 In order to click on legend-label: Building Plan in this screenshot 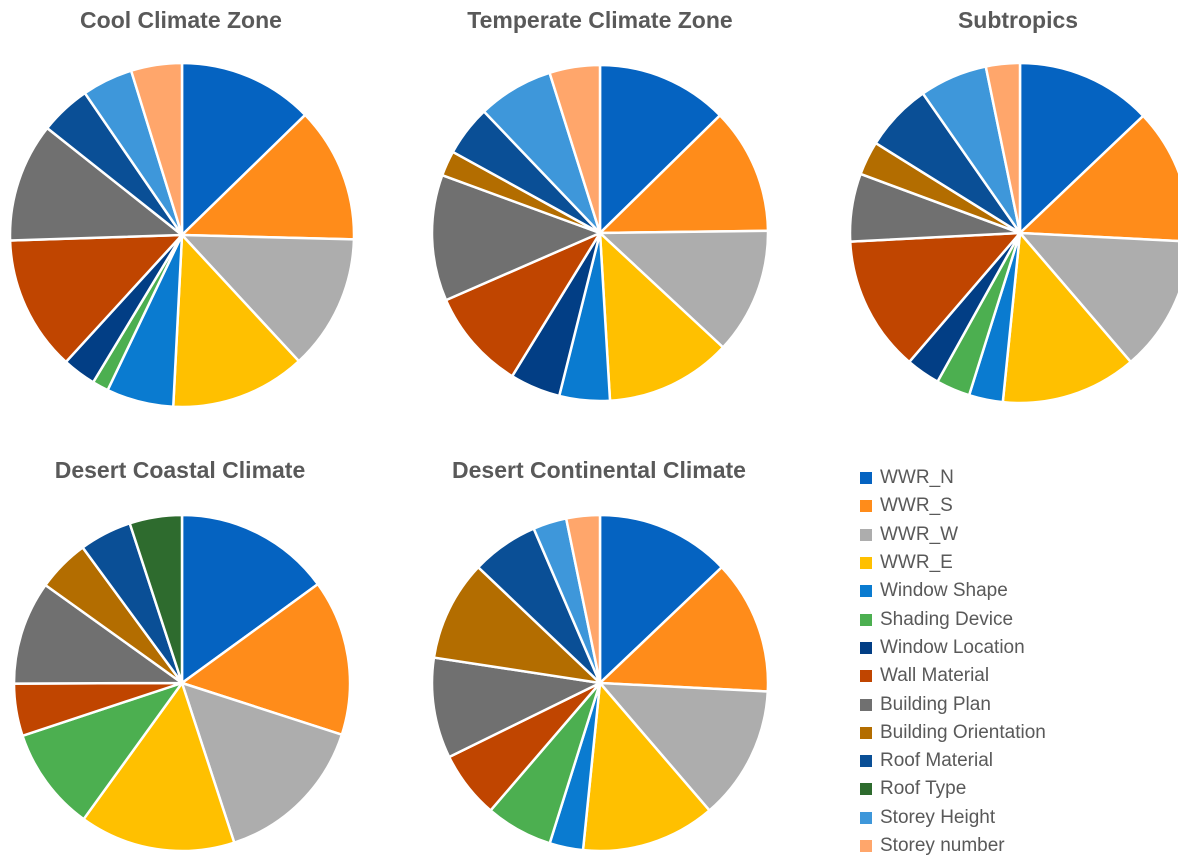, I will do `click(935, 704)`.